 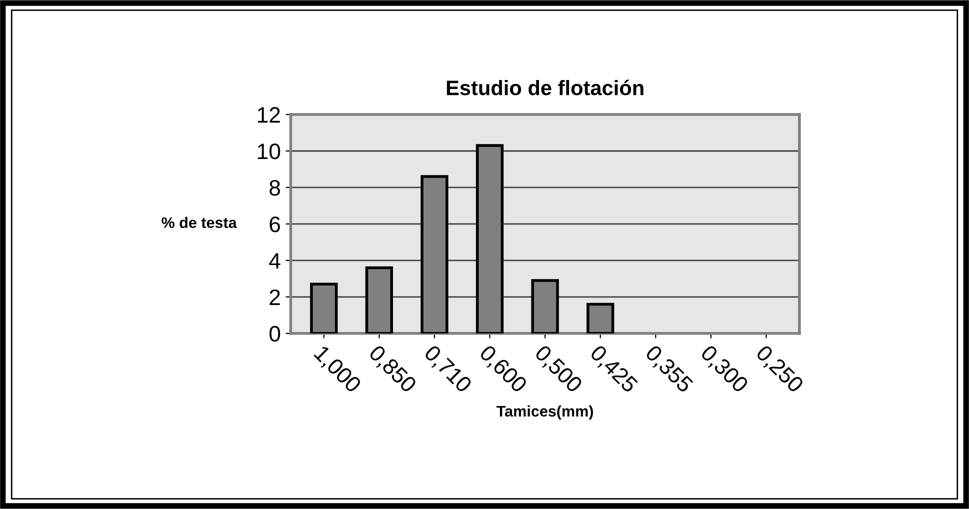 I want to click on chart-title: Estudio de flotación, so click(x=545, y=88).